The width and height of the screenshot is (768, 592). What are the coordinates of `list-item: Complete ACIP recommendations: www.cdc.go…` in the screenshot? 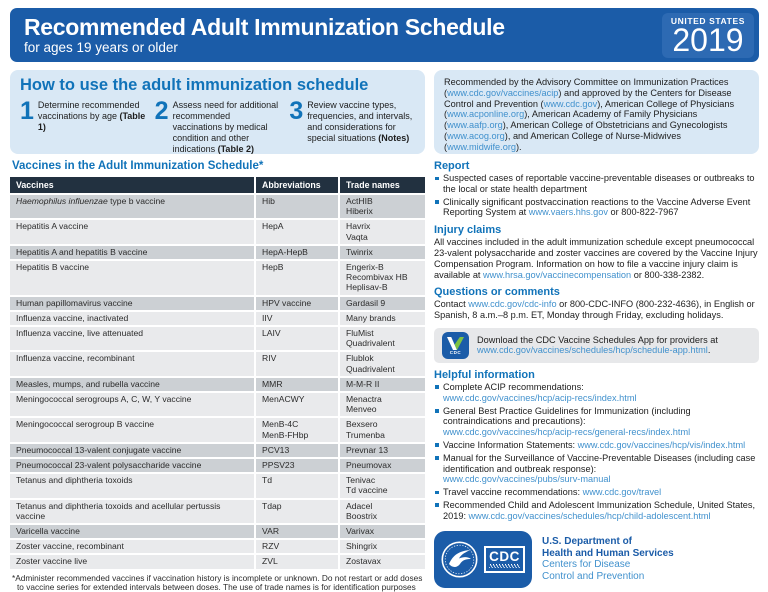 It's located at (596, 393).